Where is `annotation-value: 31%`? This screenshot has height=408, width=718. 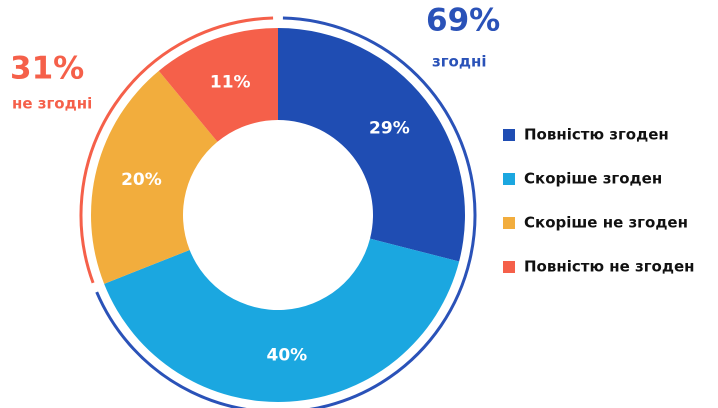
annotation-value: 31% is located at coordinates (47, 69).